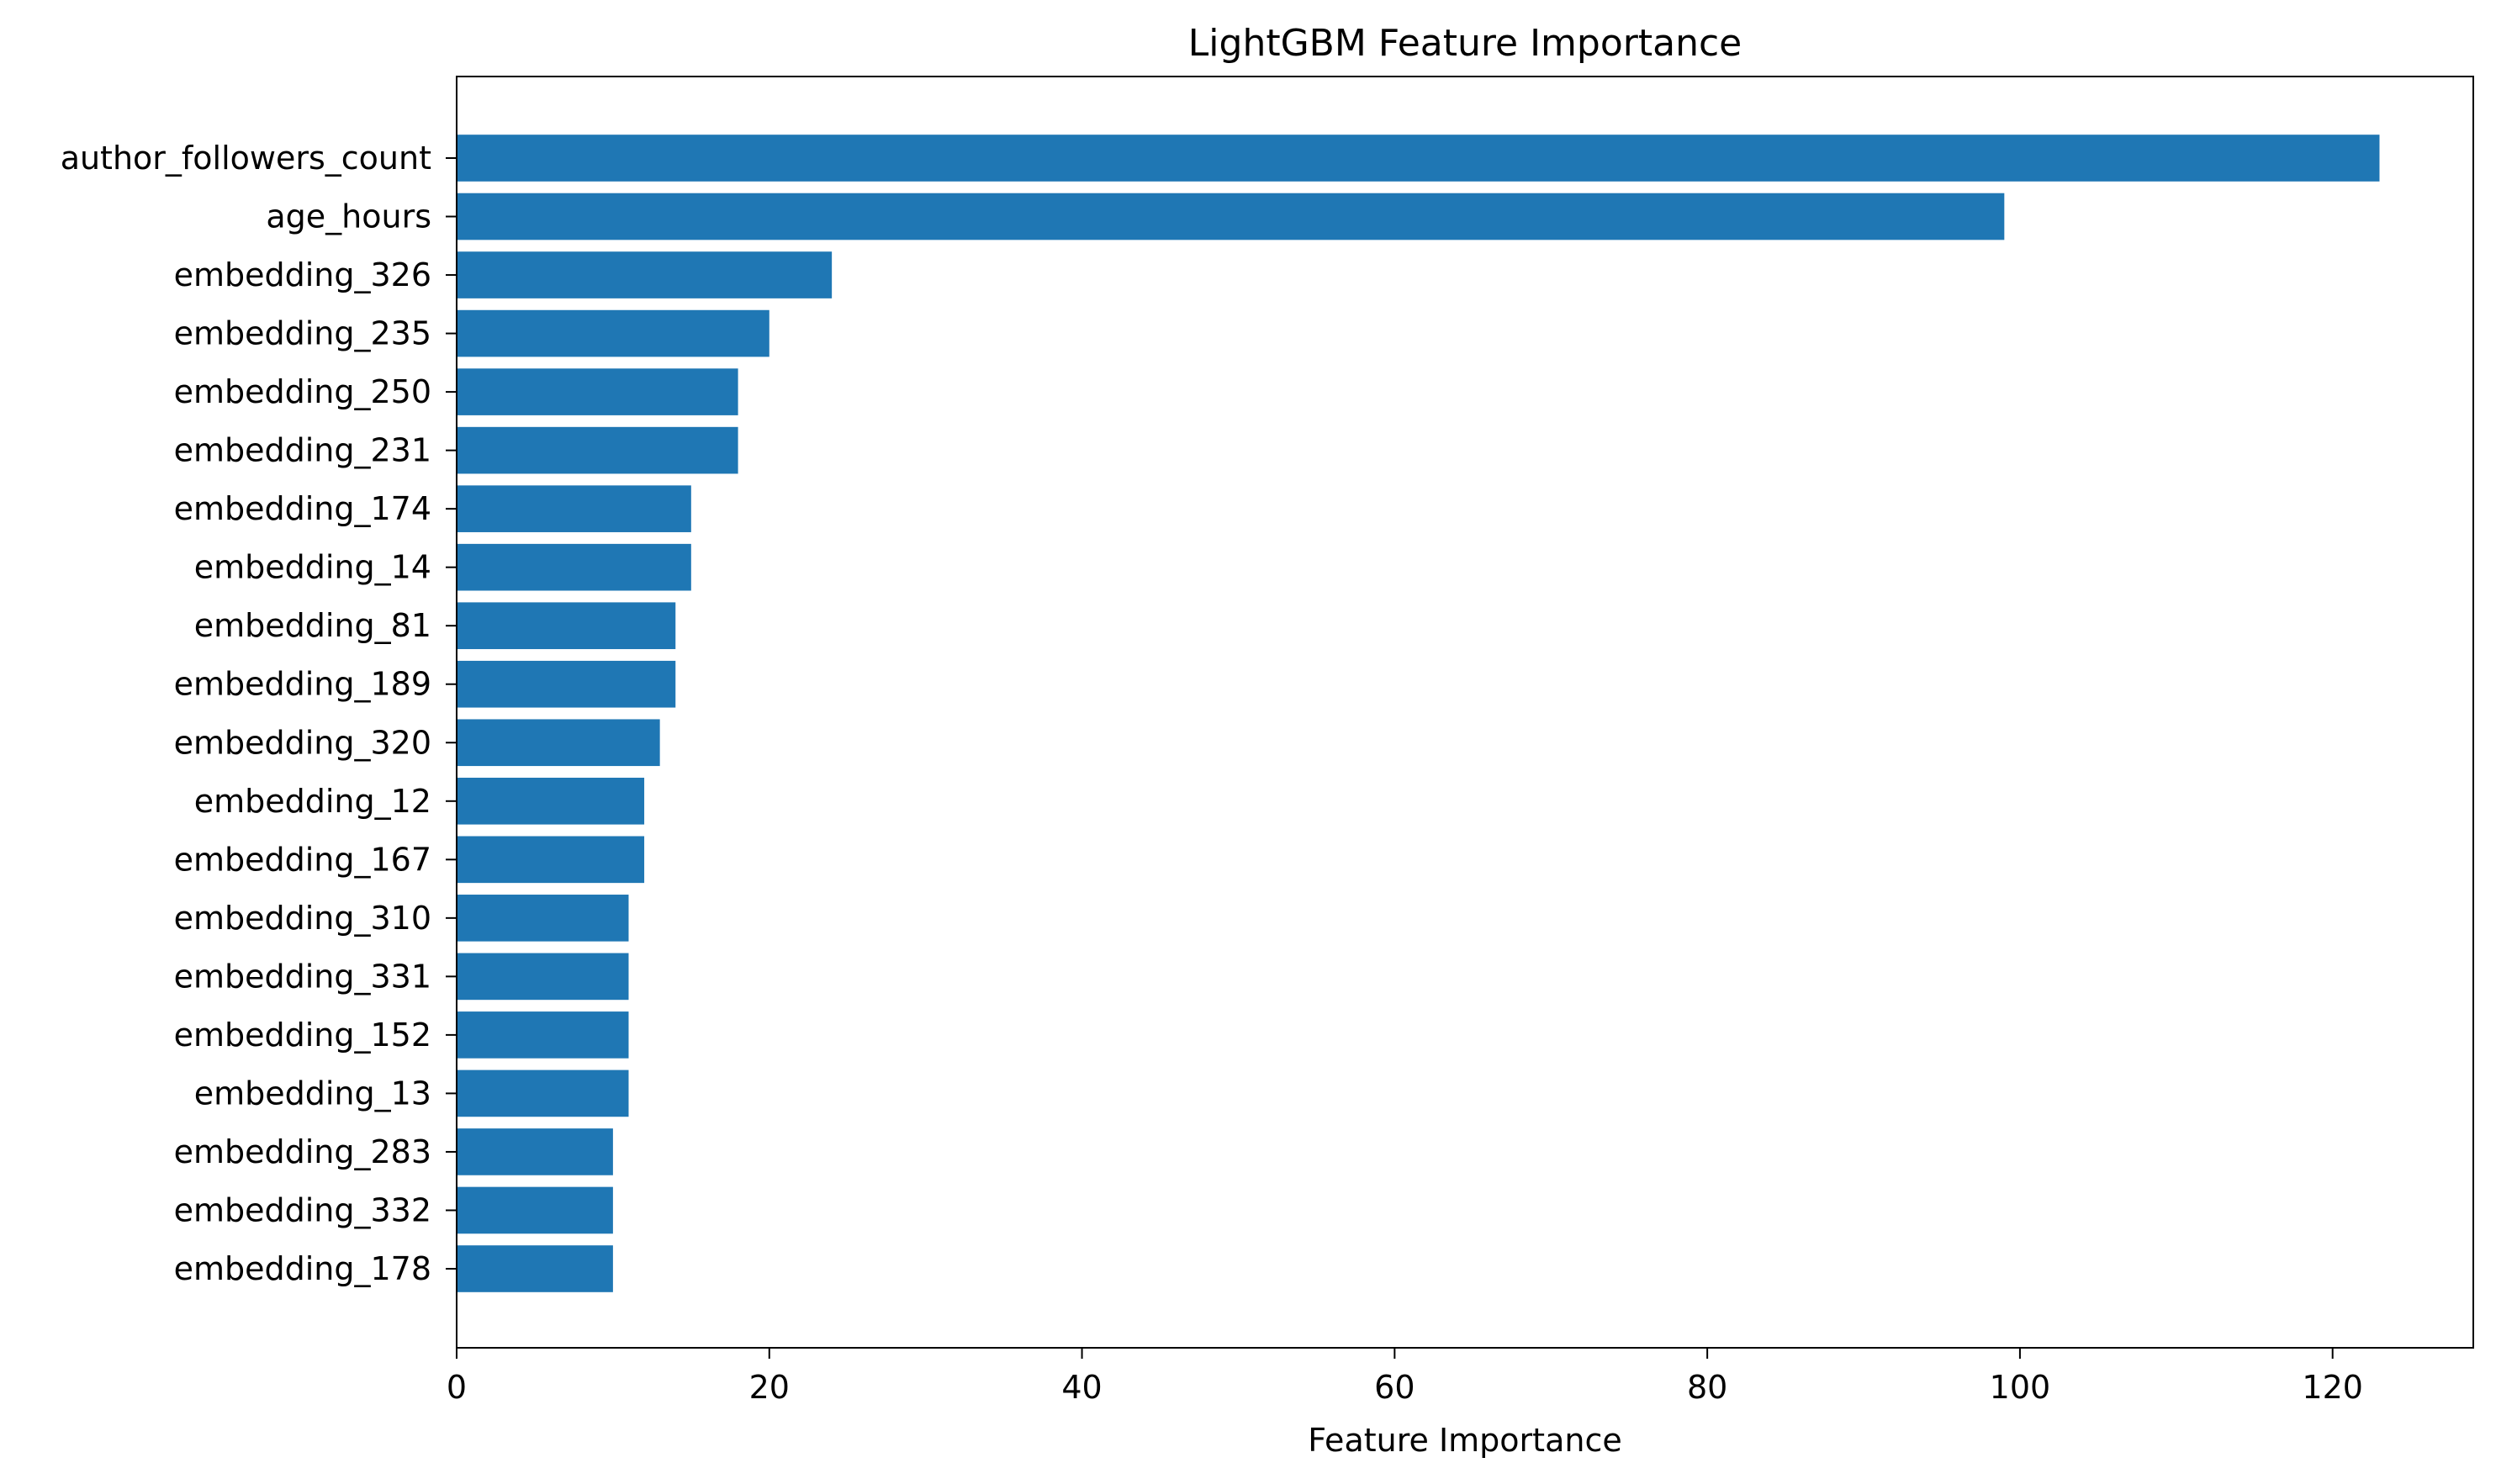 This screenshot has height=1484, width=2496. Describe the element at coordinates (2332, 1387) in the screenshot. I see `x-tick-label: 120` at that location.